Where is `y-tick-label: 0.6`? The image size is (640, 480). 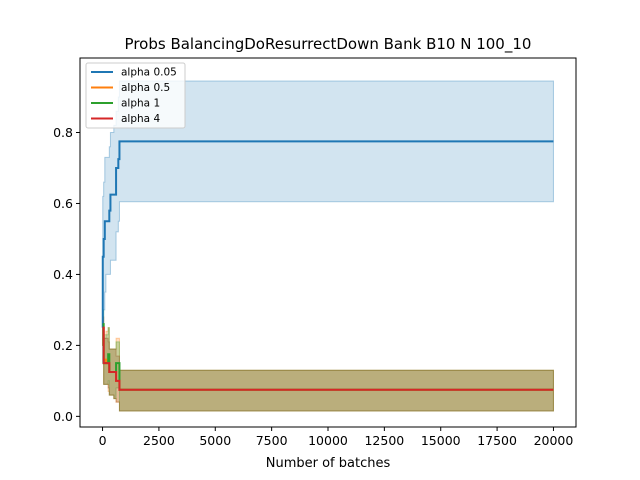
y-tick-label: 0.6 is located at coordinates (63, 203).